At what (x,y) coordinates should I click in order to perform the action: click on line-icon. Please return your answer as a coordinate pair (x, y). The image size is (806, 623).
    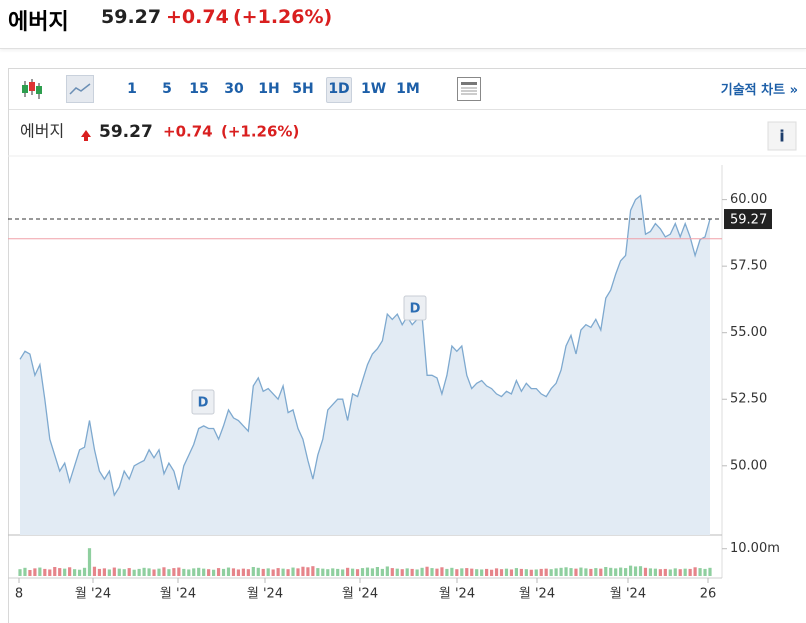
    Looking at the image, I should click on (80, 89).